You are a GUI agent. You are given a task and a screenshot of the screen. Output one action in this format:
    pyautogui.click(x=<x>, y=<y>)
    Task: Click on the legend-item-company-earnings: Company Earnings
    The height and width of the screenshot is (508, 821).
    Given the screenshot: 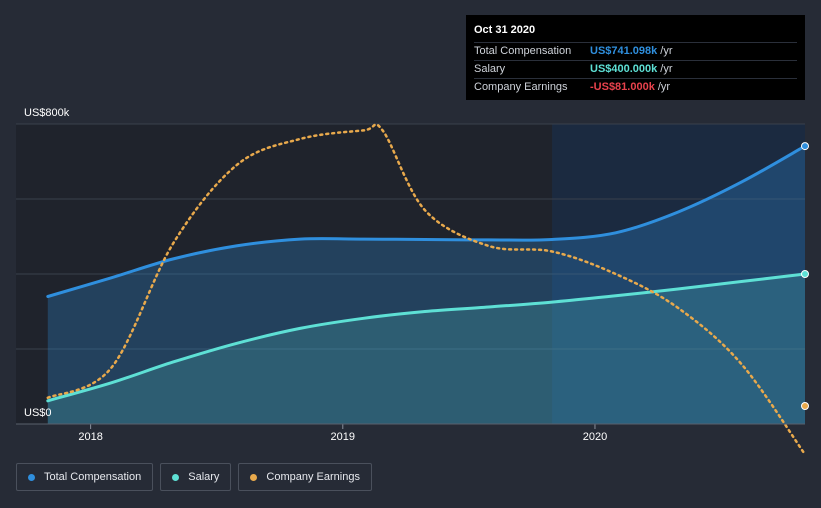 What is the action you would take?
    pyautogui.click(x=305, y=477)
    